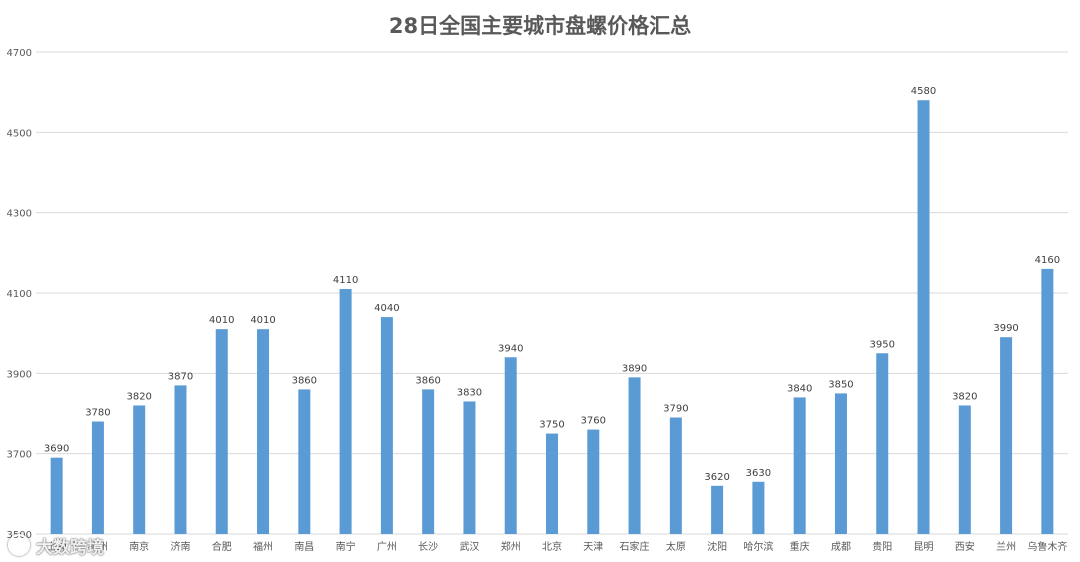 The image size is (1080, 562). Describe the element at coordinates (540, 26) in the screenshot. I see `chart-title: 28日全国主要城市盘螺价格汇总` at that location.